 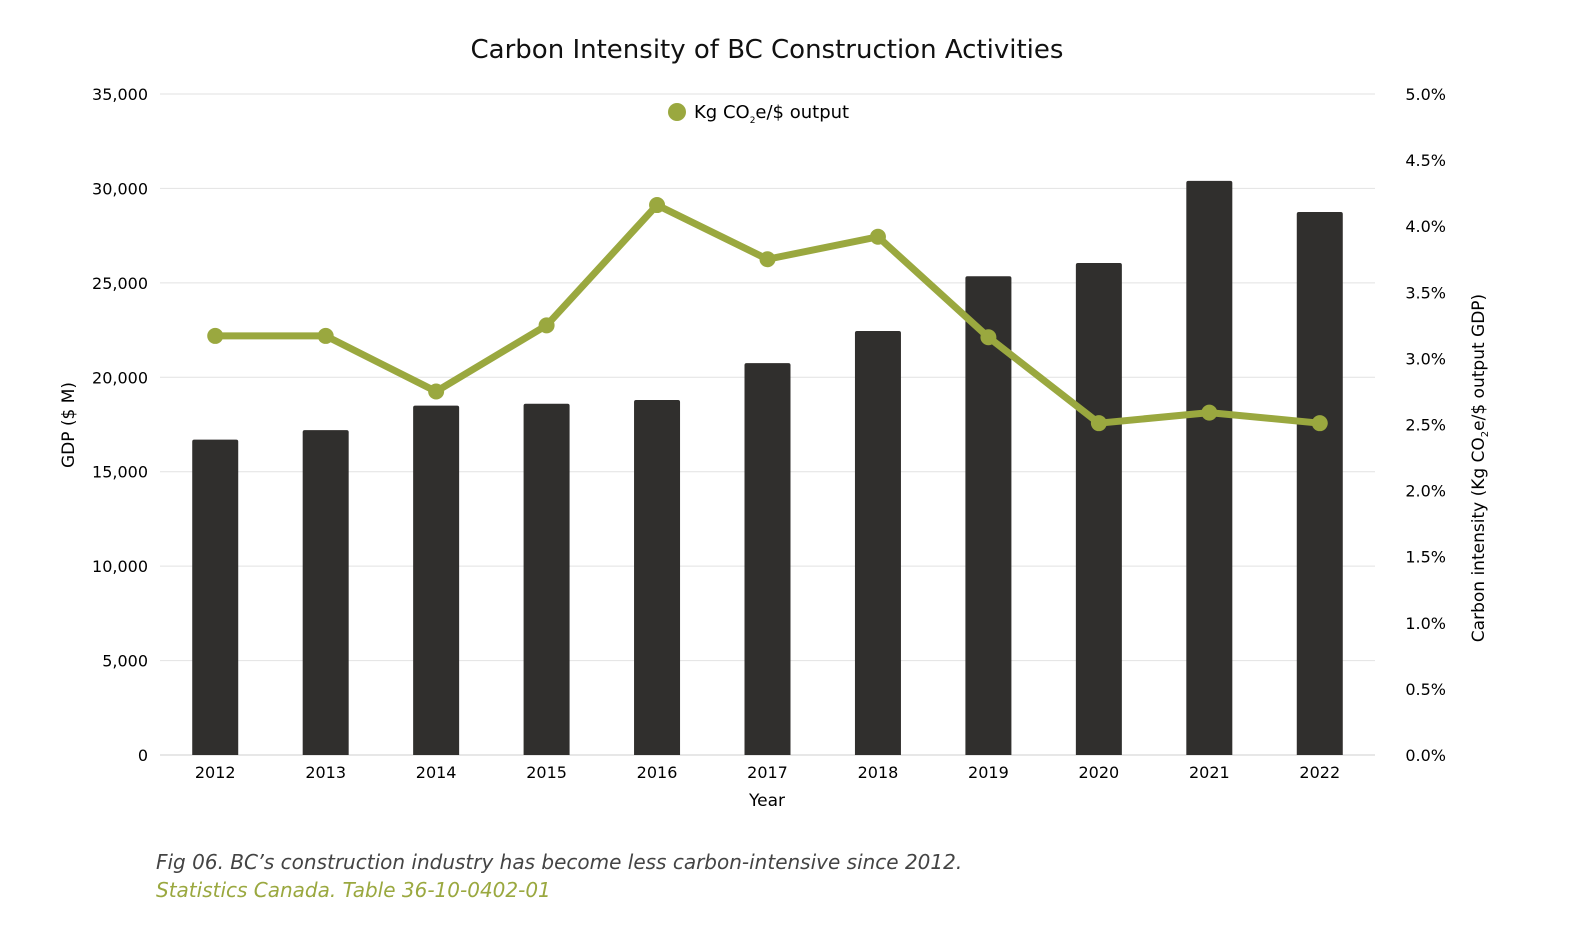 I want to click on bar-2015, so click(x=546, y=579).